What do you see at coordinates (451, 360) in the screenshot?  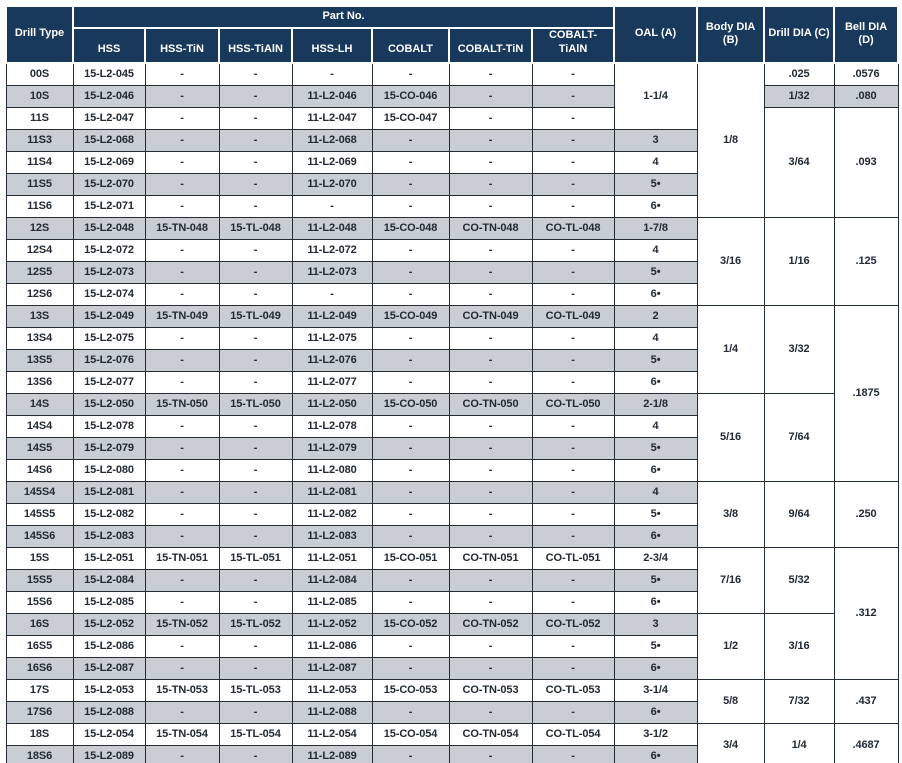 I see `table-row: 13S5 15-L2-076- -11-L2-076- - -5•` at bounding box center [451, 360].